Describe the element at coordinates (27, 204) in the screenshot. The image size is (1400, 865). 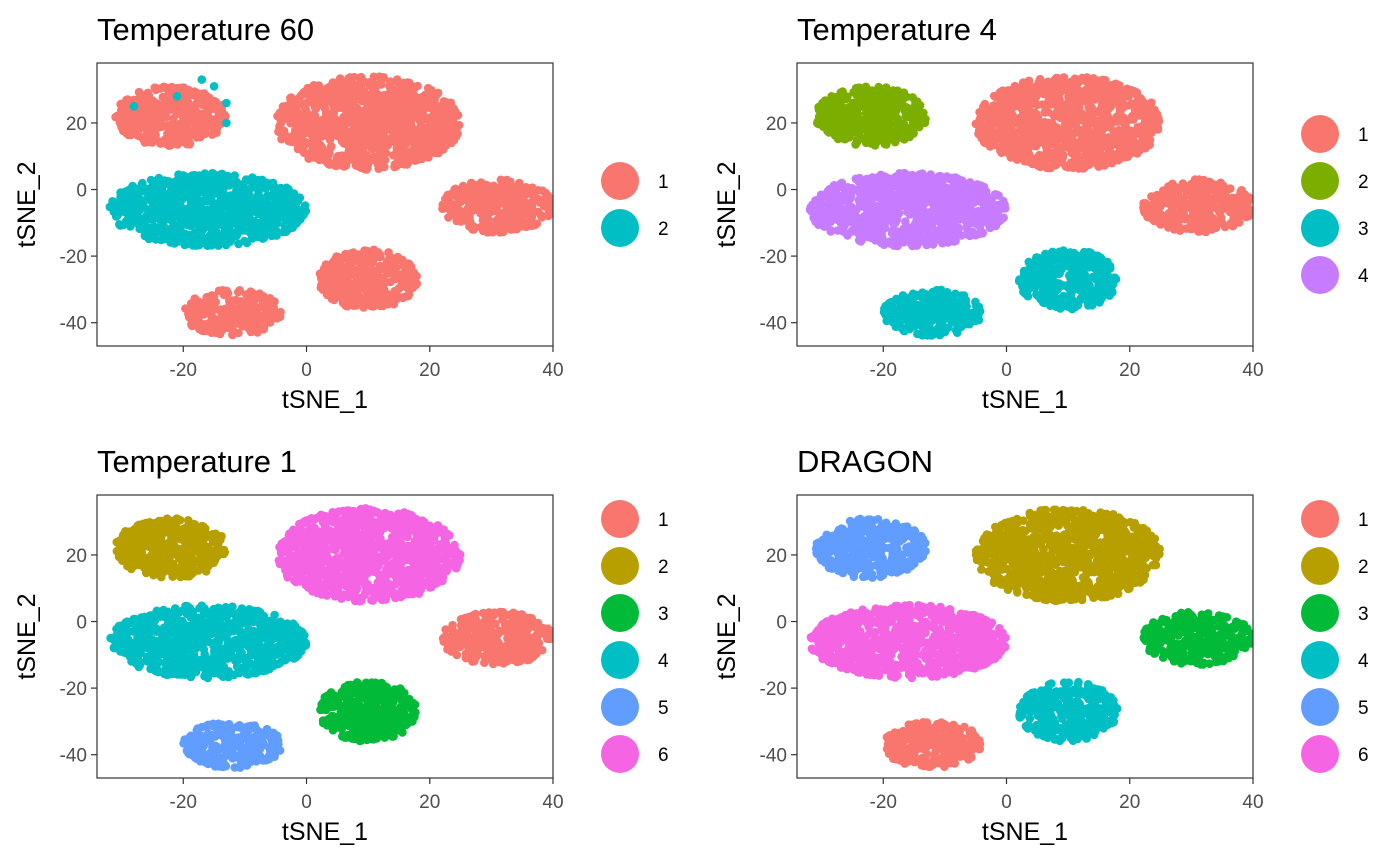
I see `y-axis-label: tSNE_2` at that location.